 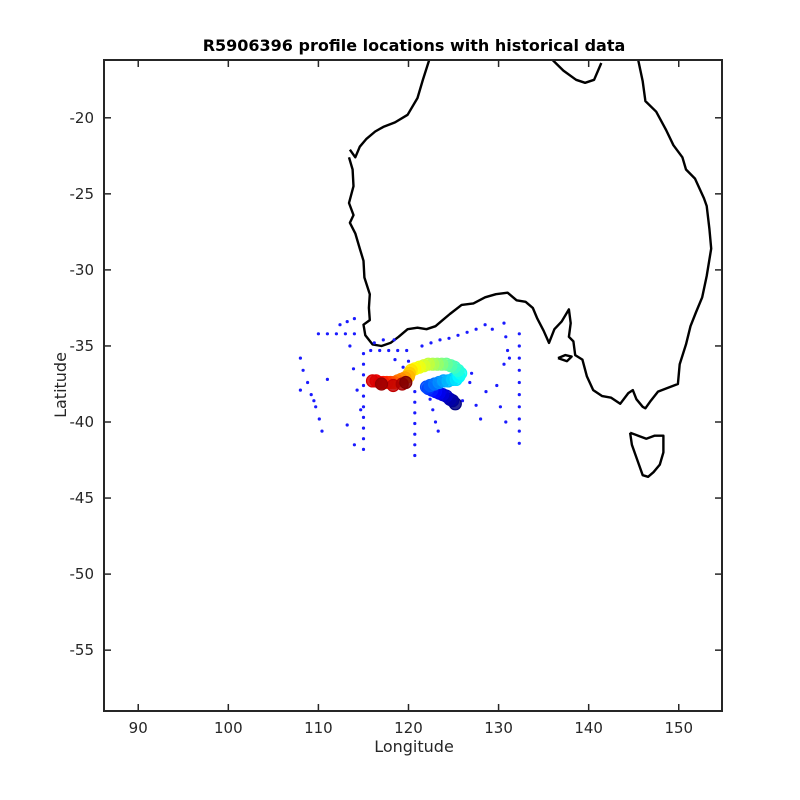 What do you see at coordinates (414, 746) in the screenshot?
I see `x-axis-label: Longitude` at bounding box center [414, 746].